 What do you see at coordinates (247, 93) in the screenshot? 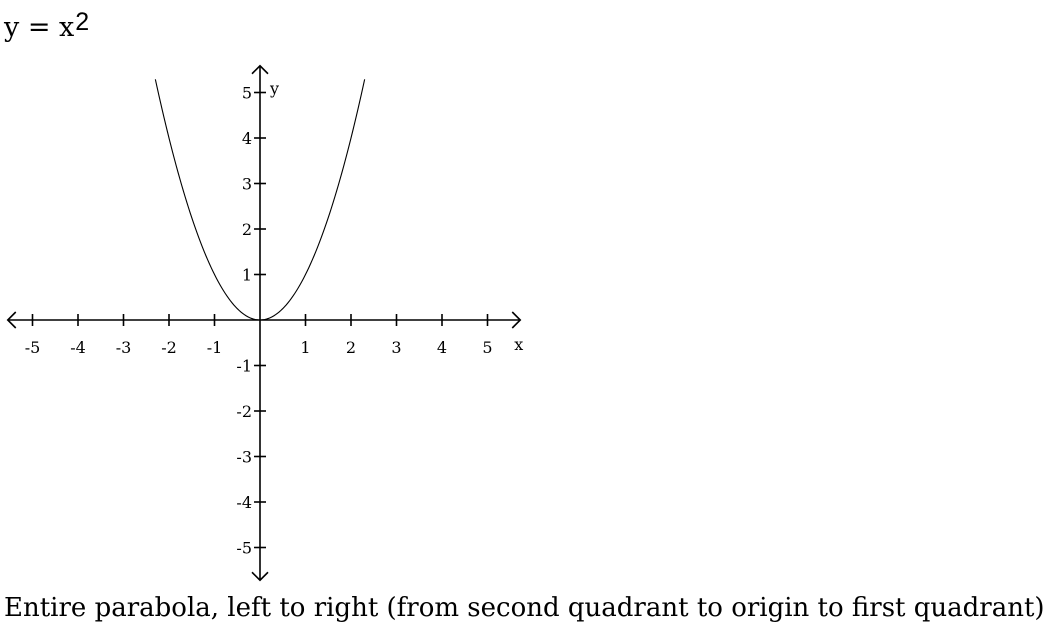
I see `y-tick-label: 5` at bounding box center [247, 93].